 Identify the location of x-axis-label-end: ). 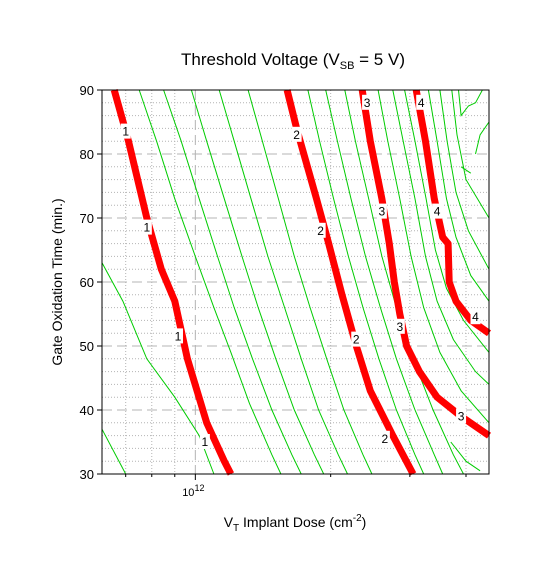
(364, 522).